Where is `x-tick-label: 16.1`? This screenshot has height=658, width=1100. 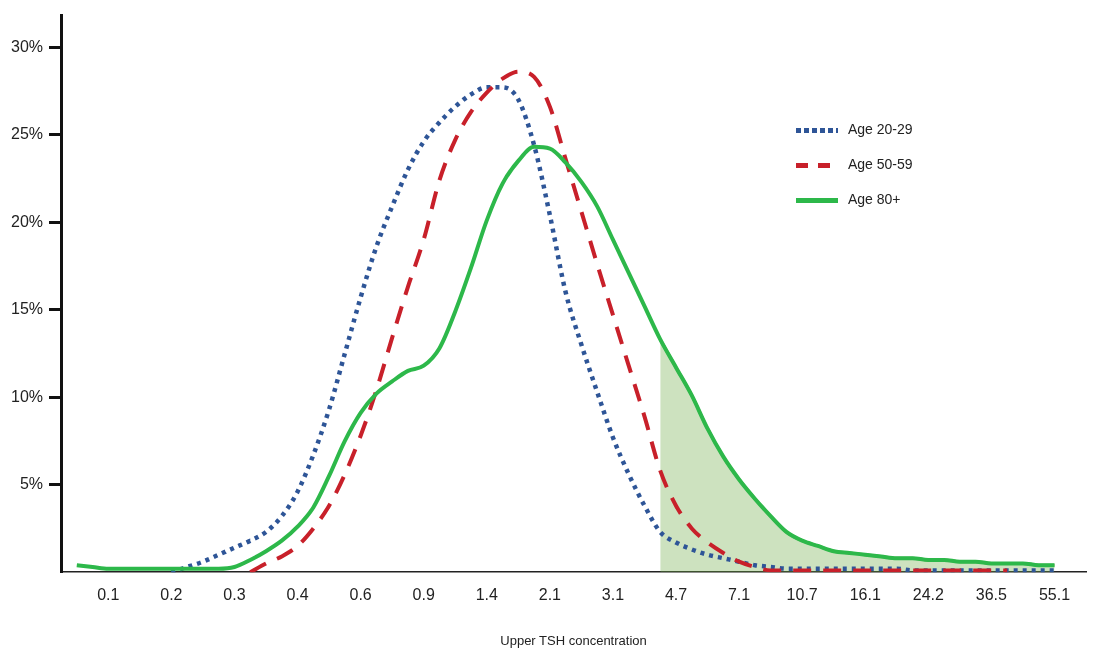
x-tick-label: 16.1 is located at coordinates (865, 595).